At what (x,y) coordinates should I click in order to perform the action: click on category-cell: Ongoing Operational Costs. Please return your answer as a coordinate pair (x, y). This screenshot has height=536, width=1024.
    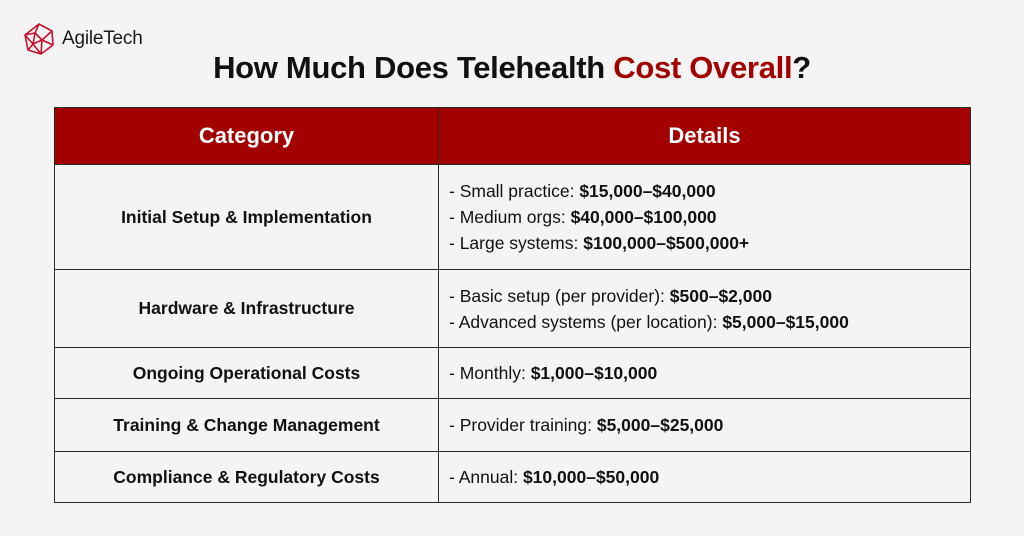
    Looking at the image, I should click on (246, 373).